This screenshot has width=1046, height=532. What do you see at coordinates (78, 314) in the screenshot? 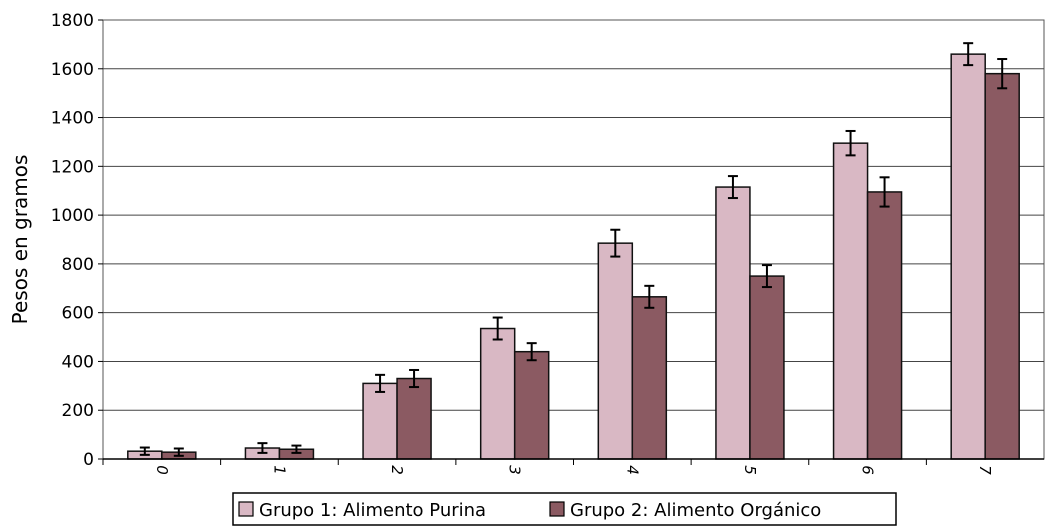
I see `y-tick-label: 600` at bounding box center [78, 314].